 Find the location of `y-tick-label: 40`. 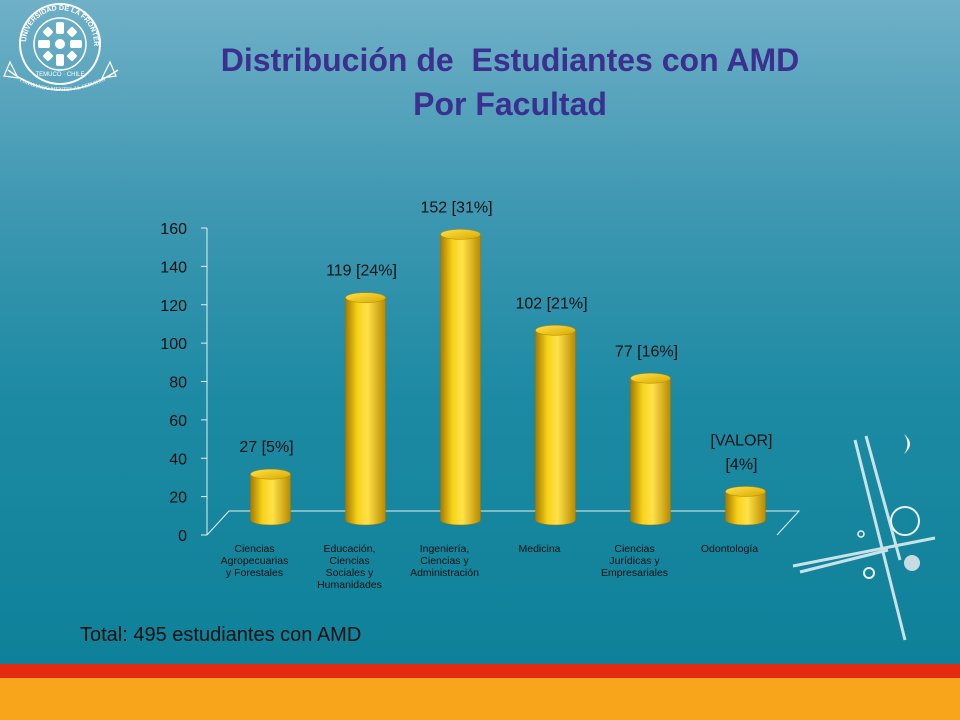

y-tick-label: 40 is located at coordinates (178, 459).